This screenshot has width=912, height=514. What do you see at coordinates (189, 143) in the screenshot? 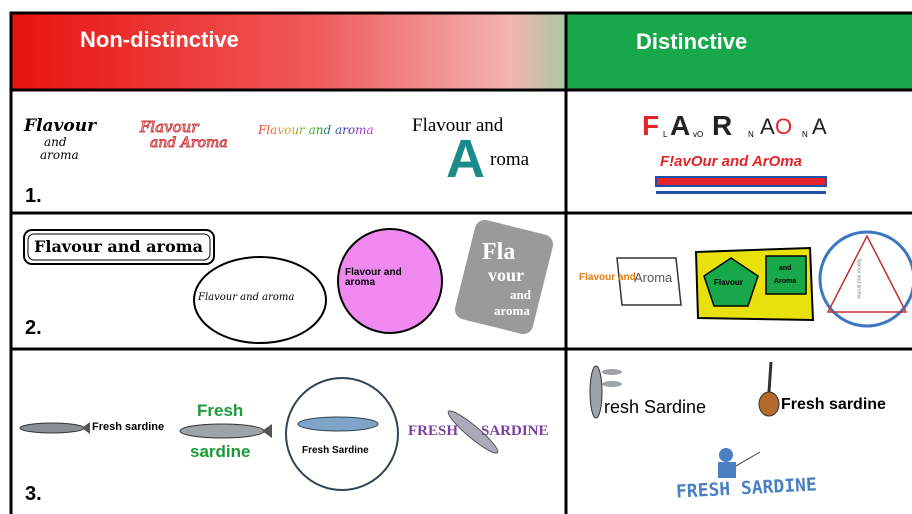
I see `logo-text: and Aroma` at bounding box center [189, 143].